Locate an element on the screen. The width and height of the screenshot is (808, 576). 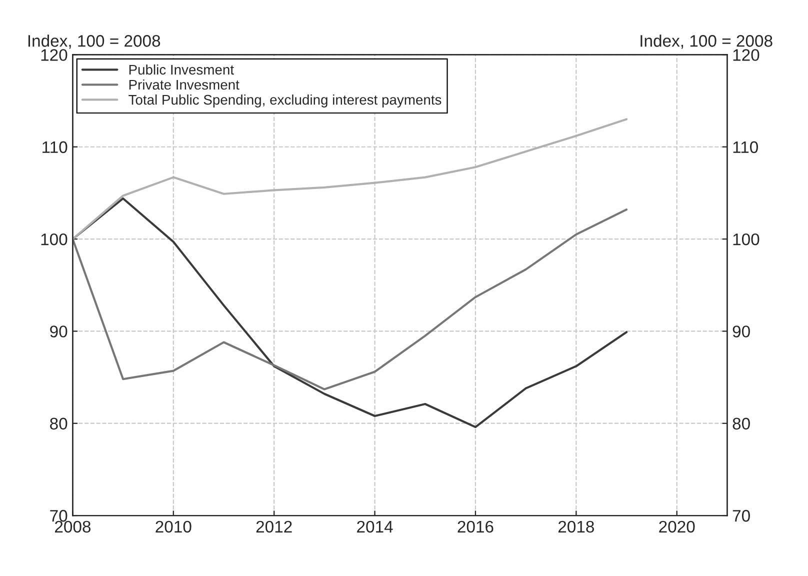
y-tick-label: 70 is located at coordinates (59, 516).